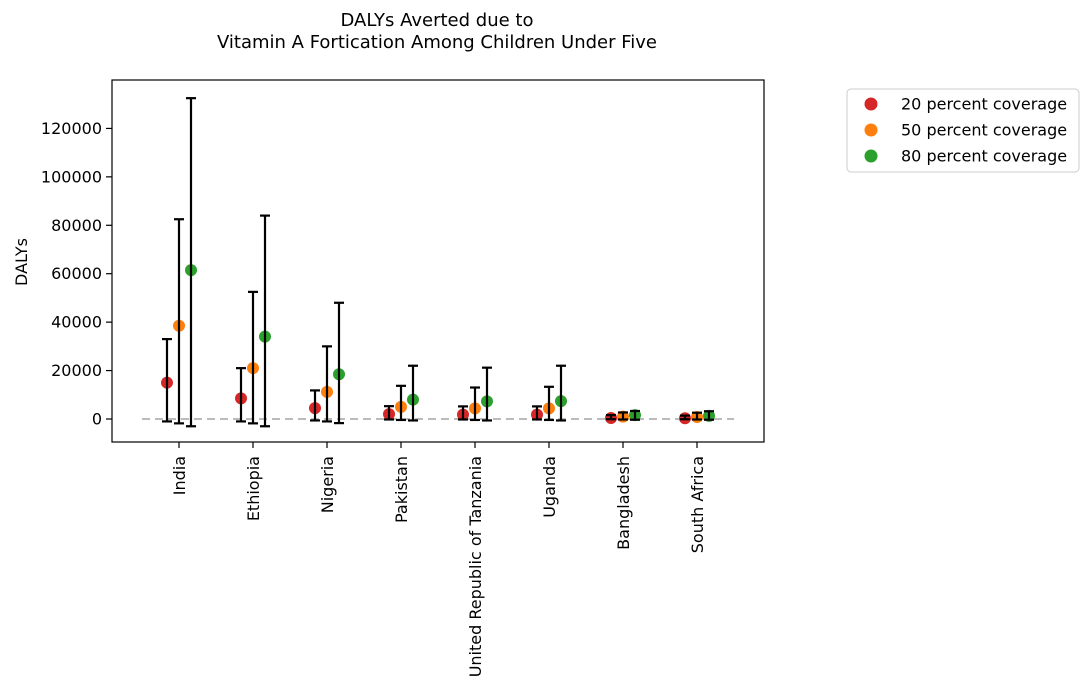 The image size is (1091, 696). What do you see at coordinates (327, 484) in the screenshot?
I see `x-tick-label: Nigeria` at bounding box center [327, 484].